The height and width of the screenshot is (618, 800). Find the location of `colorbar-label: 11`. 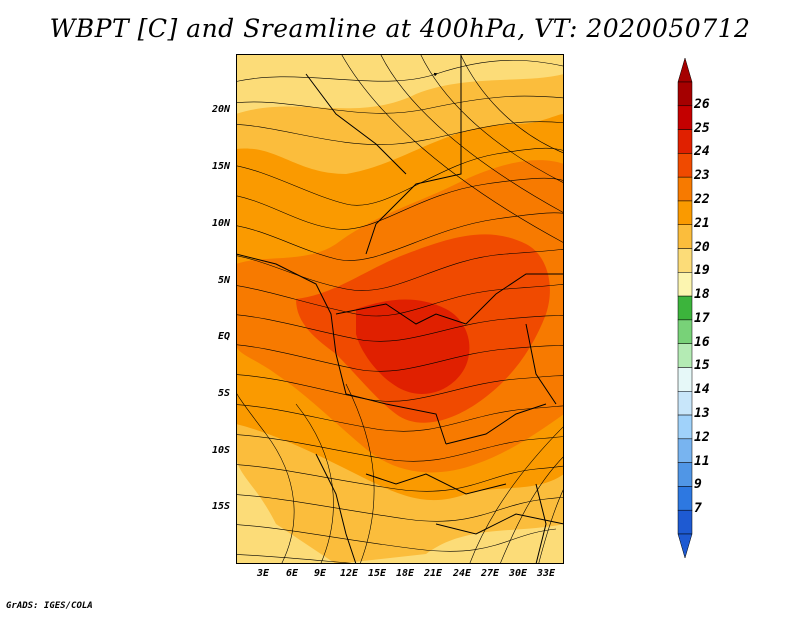

colorbar-label: 11 is located at coordinates (702, 461).